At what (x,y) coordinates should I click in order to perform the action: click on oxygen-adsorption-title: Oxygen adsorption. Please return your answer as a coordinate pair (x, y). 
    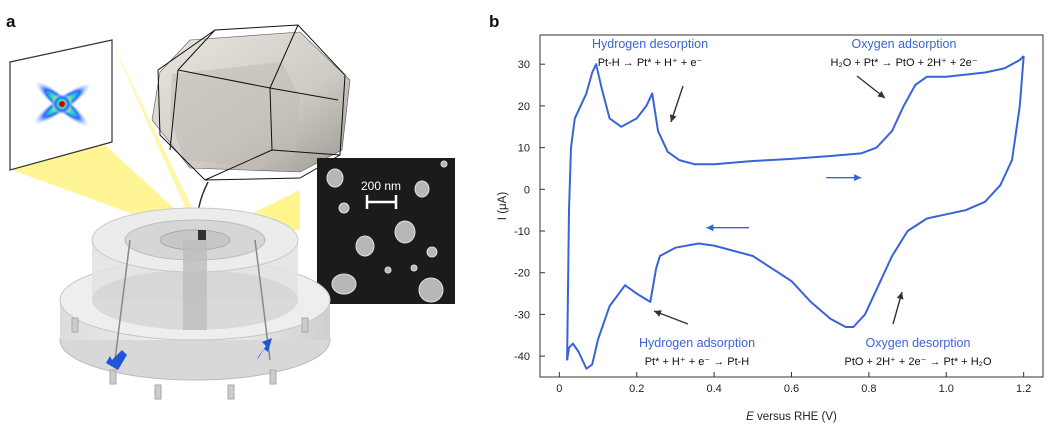
    Looking at the image, I should click on (904, 44).